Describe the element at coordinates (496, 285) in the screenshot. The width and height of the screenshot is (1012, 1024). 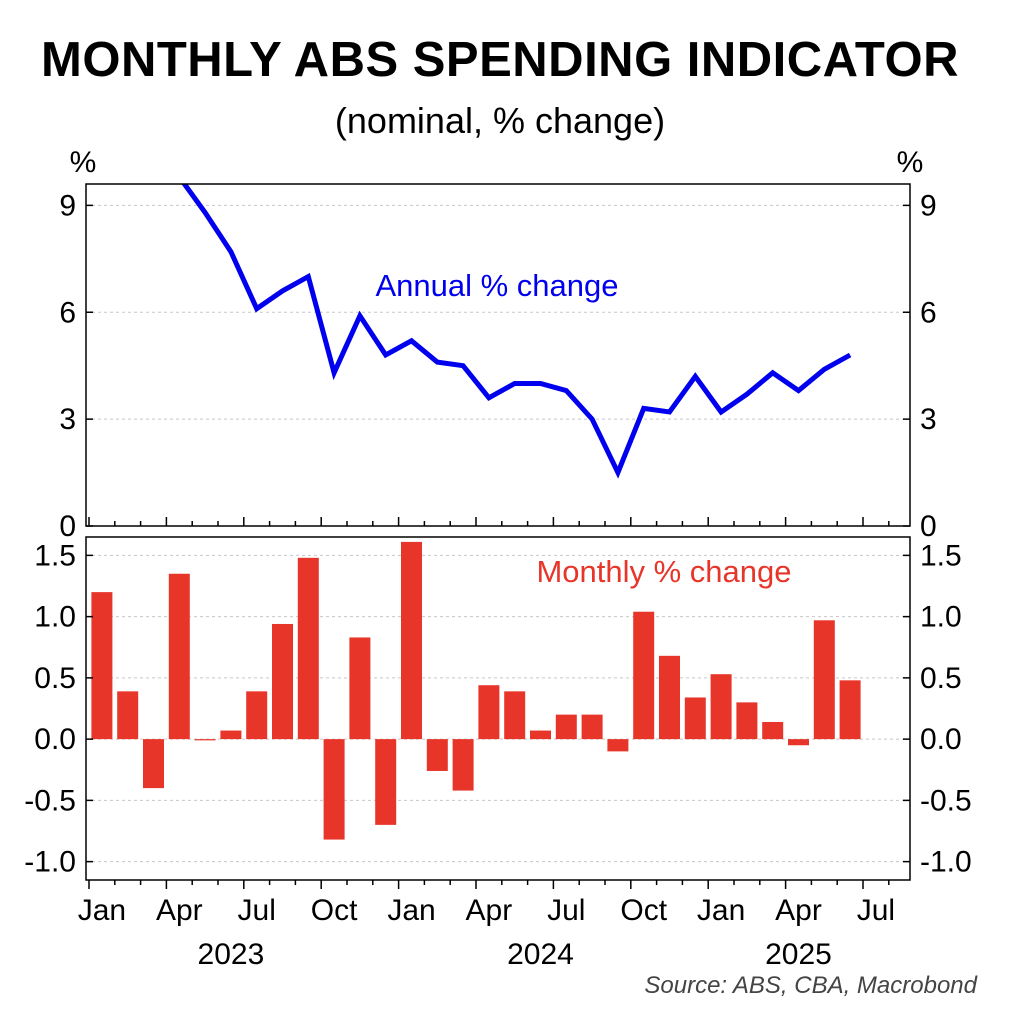
I see `annual-series-label: Annual % change` at that location.